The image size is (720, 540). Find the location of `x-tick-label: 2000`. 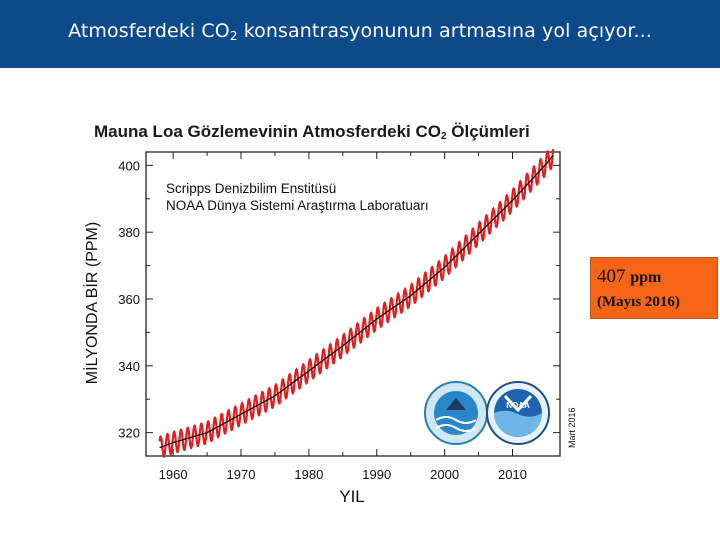

x-tick-label: 2000 is located at coordinates (444, 474).